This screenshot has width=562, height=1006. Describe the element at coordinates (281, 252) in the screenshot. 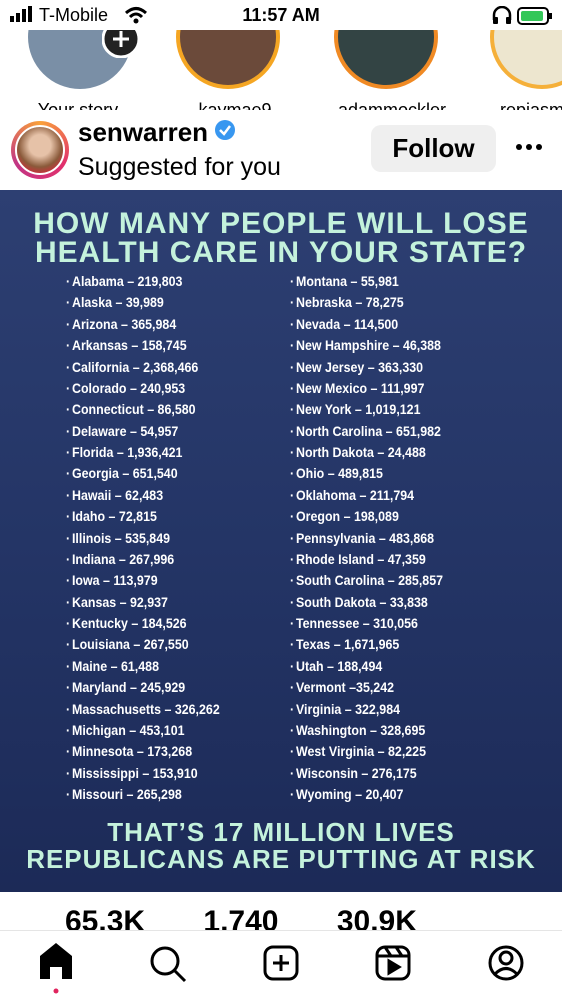

I see `image-title: HEALTH CARE IN YOUR STATE?` at that location.